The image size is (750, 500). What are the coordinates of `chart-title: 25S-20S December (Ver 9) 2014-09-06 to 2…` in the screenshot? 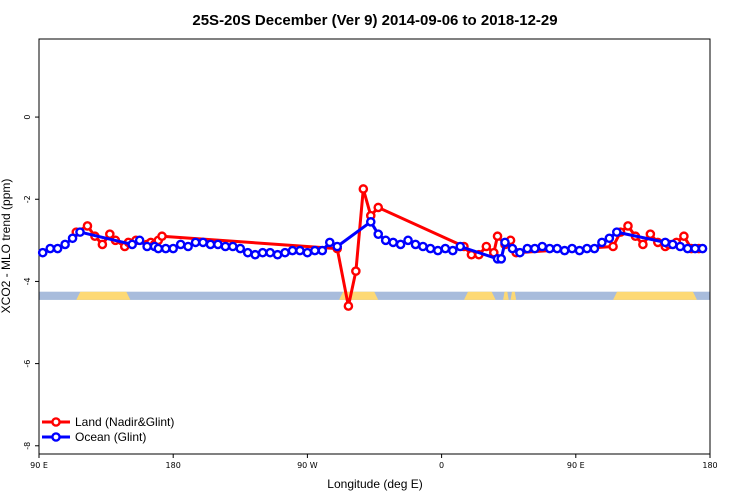 It's located at (374, 20).